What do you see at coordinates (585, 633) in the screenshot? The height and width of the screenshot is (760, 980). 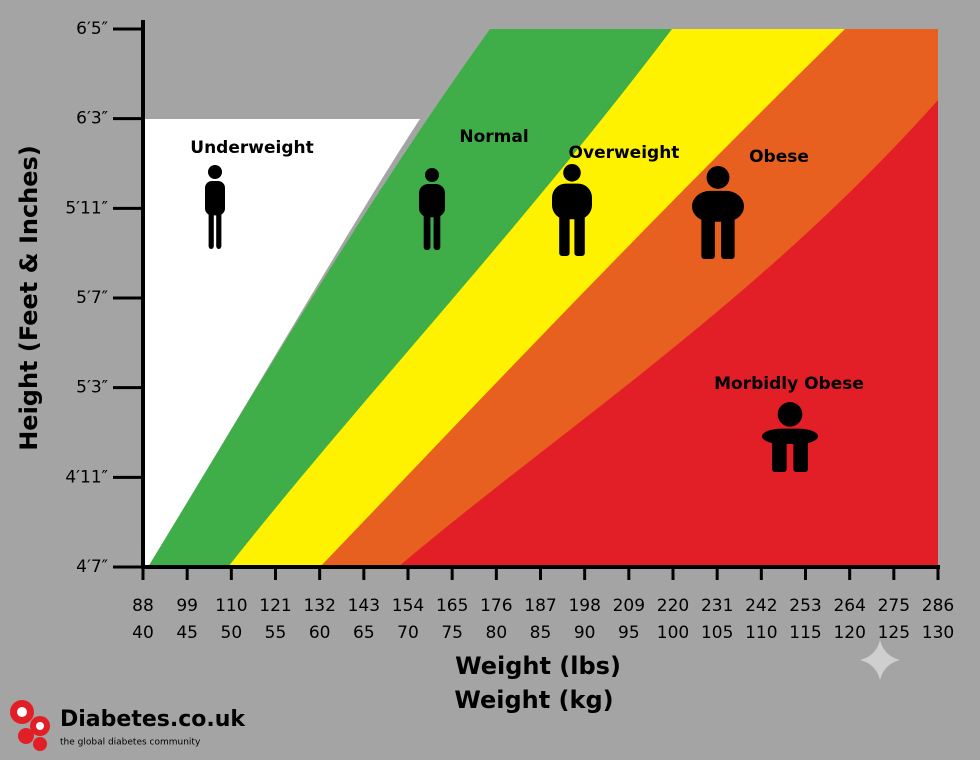 I see `x2-tick-label: 90` at bounding box center [585, 633].